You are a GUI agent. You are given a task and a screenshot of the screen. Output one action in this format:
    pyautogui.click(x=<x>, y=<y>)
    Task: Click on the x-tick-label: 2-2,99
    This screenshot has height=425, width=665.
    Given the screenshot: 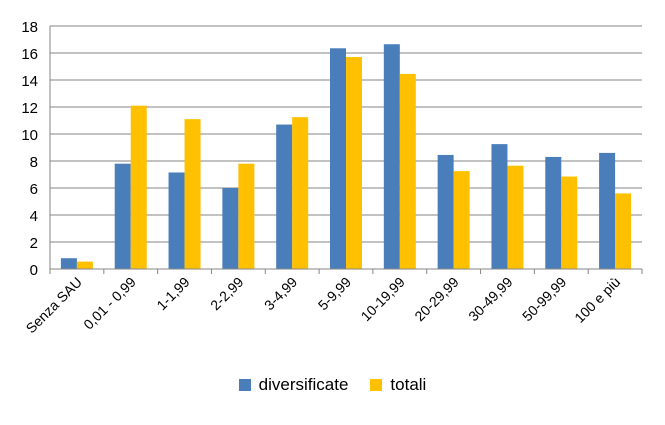 What is the action you would take?
    pyautogui.click(x=227, y=294)
    